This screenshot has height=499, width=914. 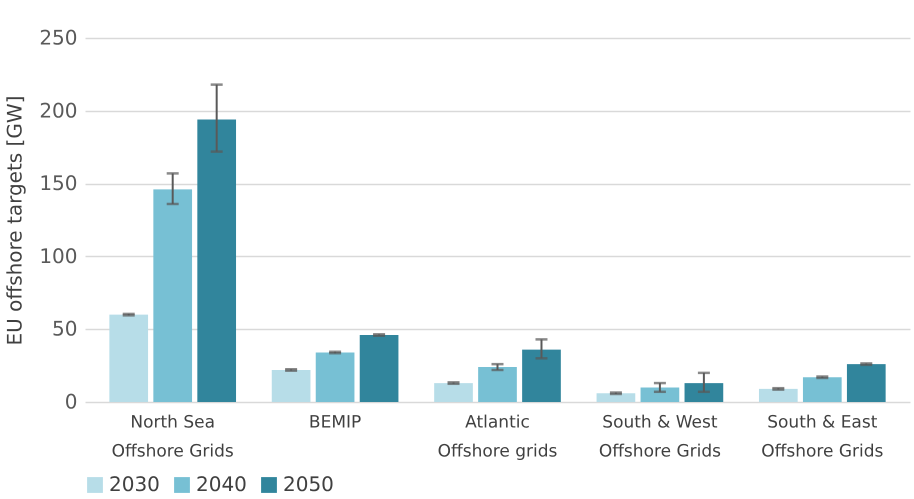 What do you see at coordinates (498, 437) in the screenshot?
I see `x-tick-label: Atlantic Offshore grids` at bounding box center [498, 437].